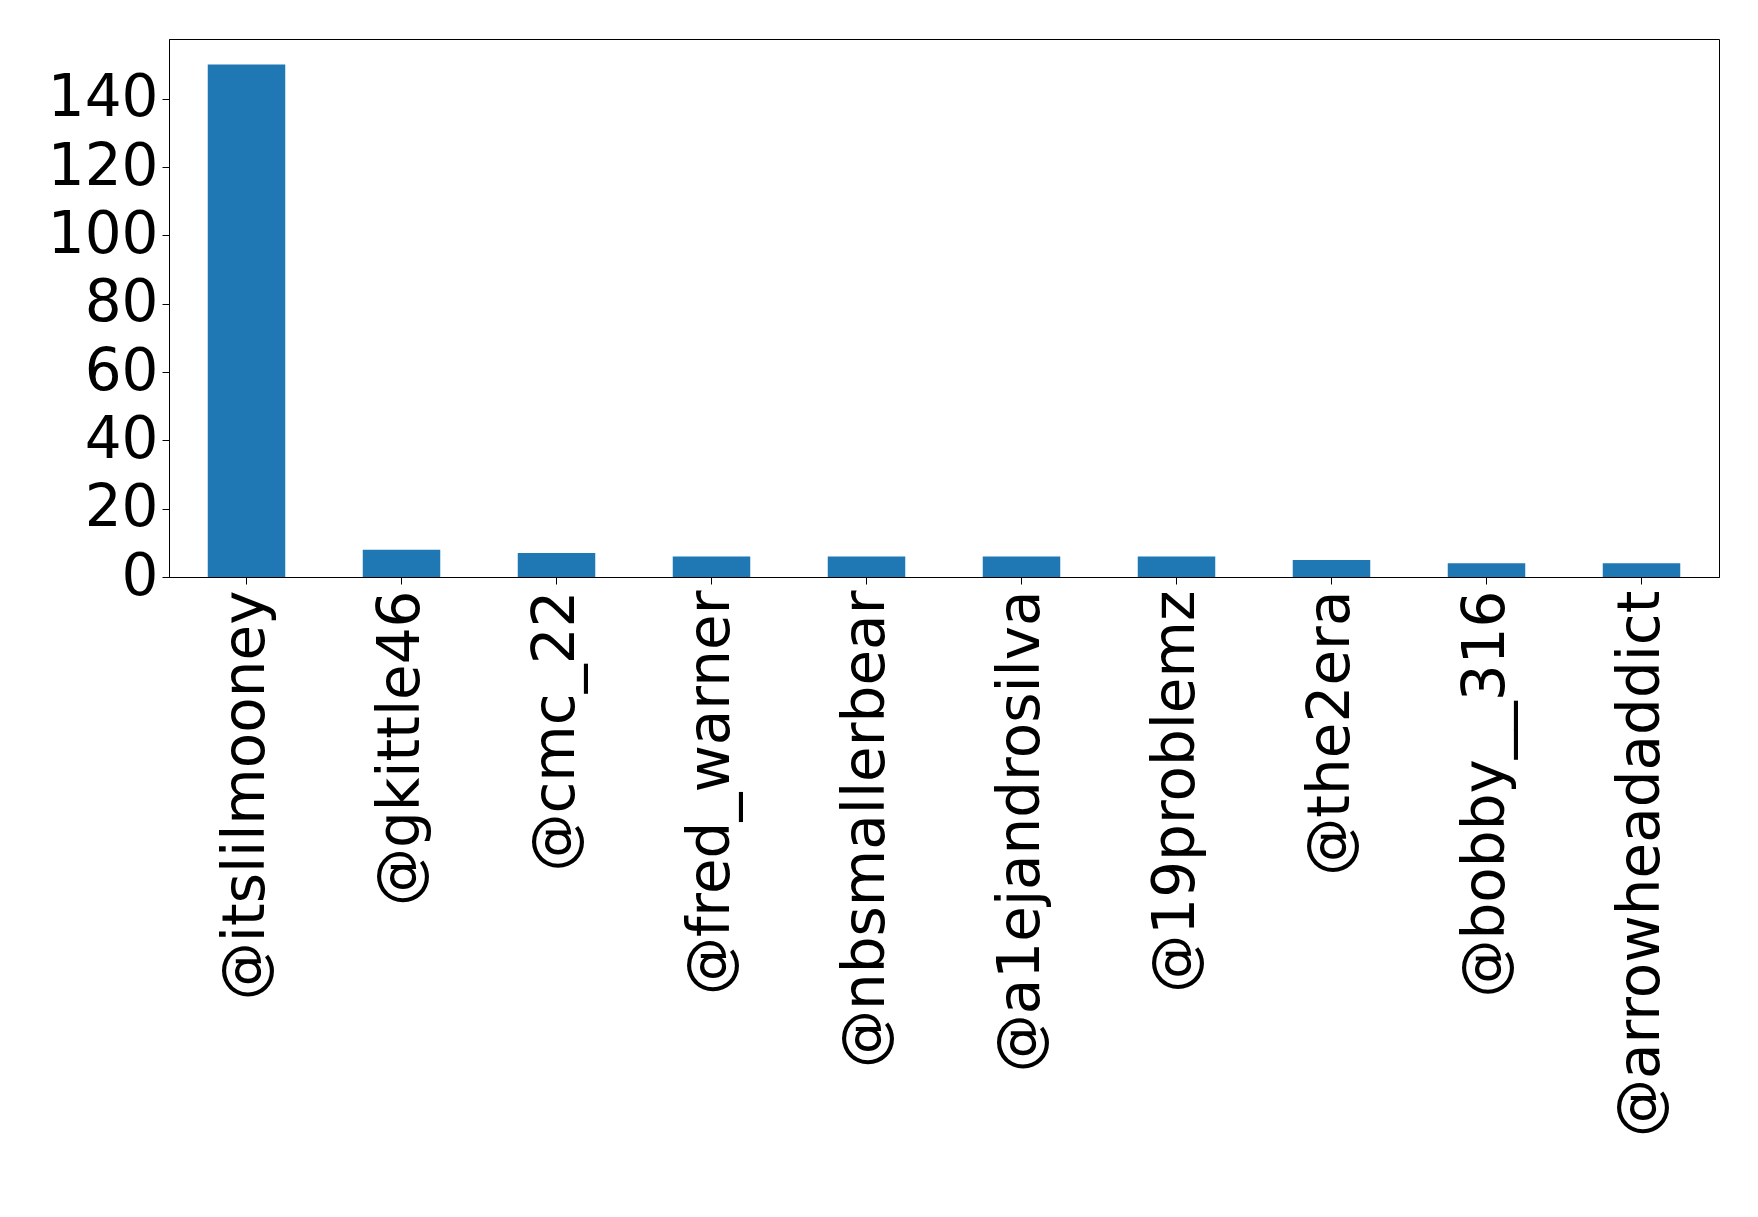  What do you see at coordinates (398, 748) in the screenshot?
I see `x-tick-label: @gkittle46` at bounding box center [398, 748].